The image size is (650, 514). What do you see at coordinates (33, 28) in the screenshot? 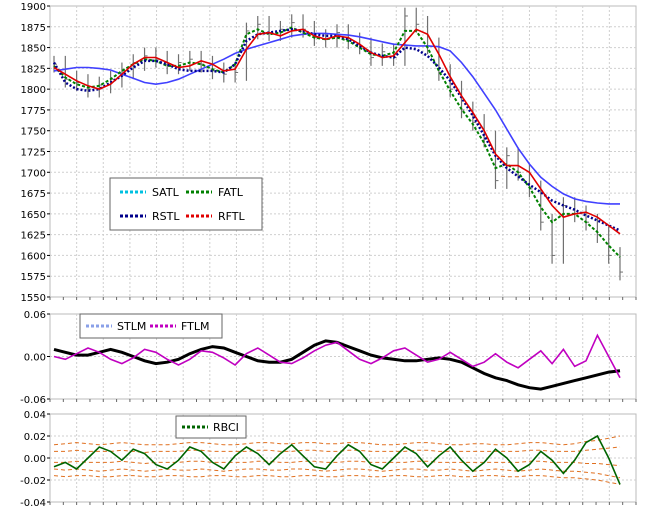
I see `y-tick-label: 1875` at bounding box center [33, 28].